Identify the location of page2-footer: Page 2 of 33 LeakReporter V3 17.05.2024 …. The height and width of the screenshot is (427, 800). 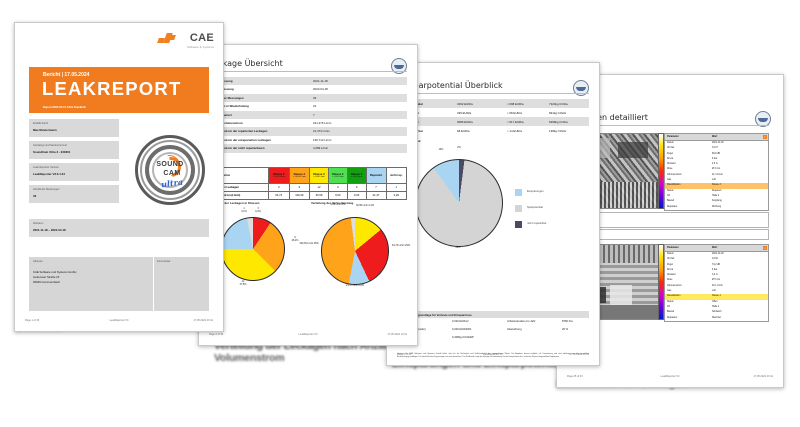
(308, 337).